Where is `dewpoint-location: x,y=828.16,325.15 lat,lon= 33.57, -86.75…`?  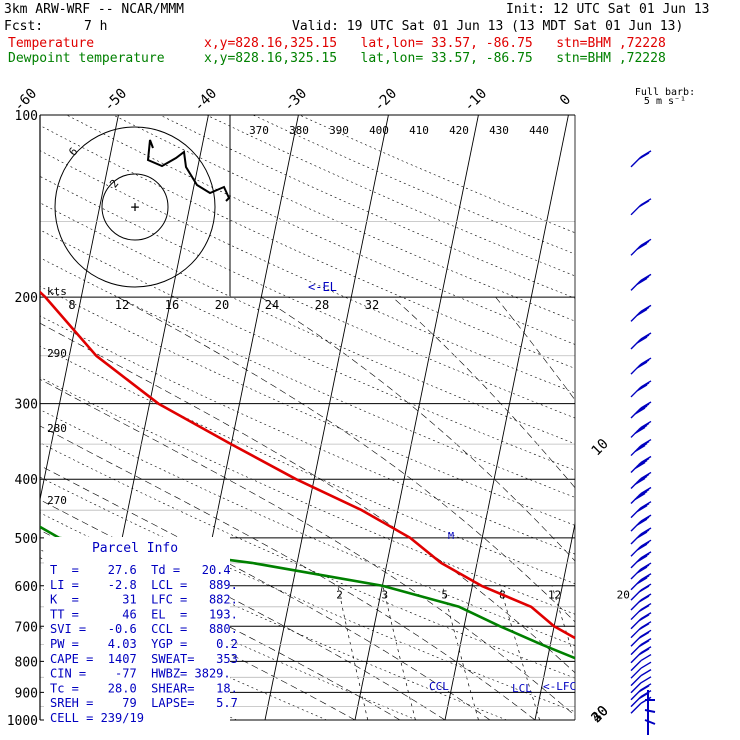 dewpoint-location: x,y=828.16,325.15 lat,lon= 33.57, -86.75… is located at coordinates (435, 58).